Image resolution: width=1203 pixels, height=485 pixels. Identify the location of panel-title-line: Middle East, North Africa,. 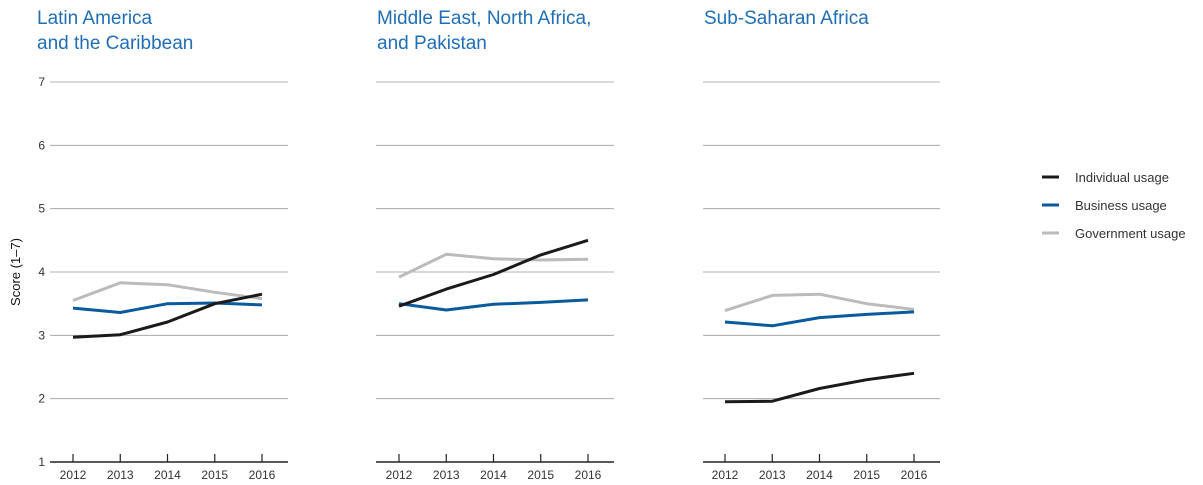
(484, 18).